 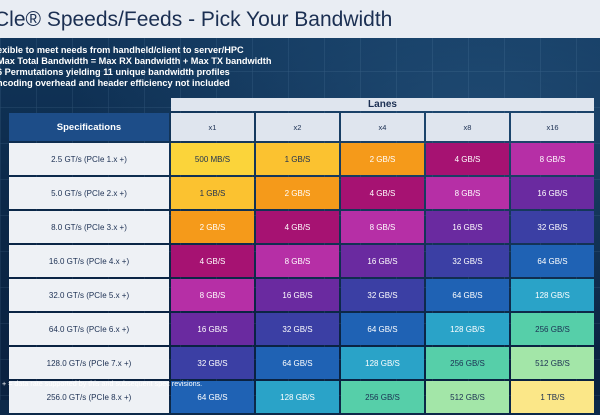 I want to click on spec-cell: 32.0 GT/s (PCIe 5.x +), so click(x=89, y=295).